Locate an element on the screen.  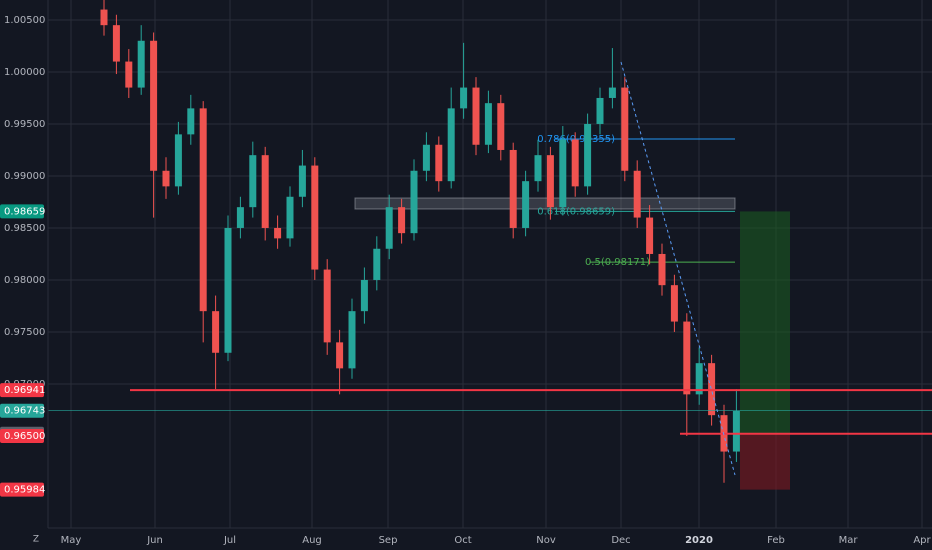
axis-icon: Z is located at coordinates (36, 540).